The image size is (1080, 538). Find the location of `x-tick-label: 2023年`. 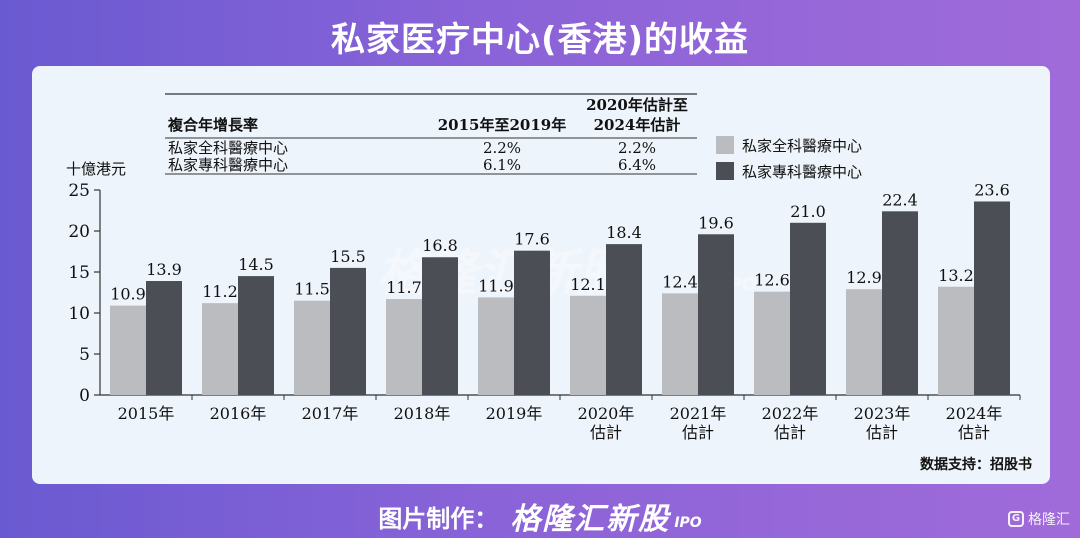

x-tick-label: 2023年 is located at coordinates (882, 413).